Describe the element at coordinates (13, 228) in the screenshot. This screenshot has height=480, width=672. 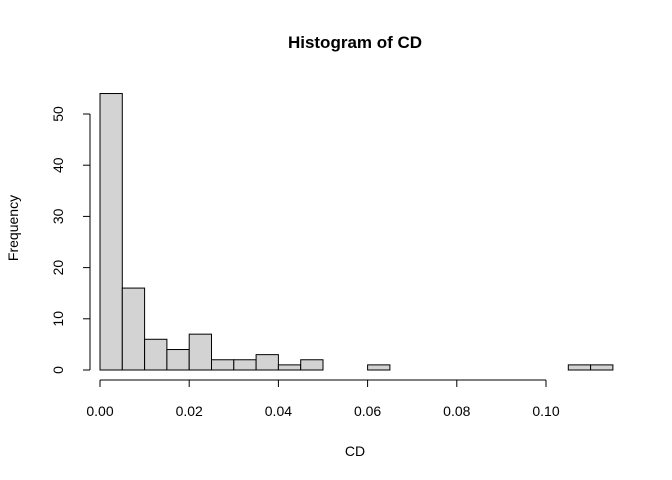
I see `y-axis-label: Frequency` at that location.